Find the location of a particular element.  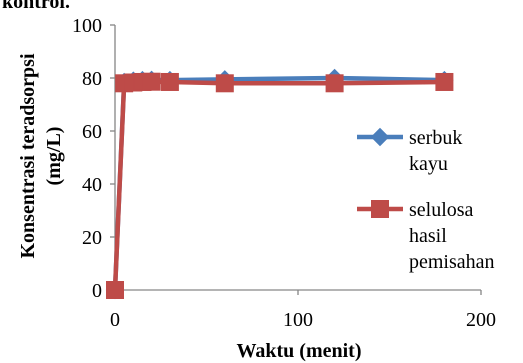

legend-entry-2-label: selulosa is located at coordinates (441, 210).